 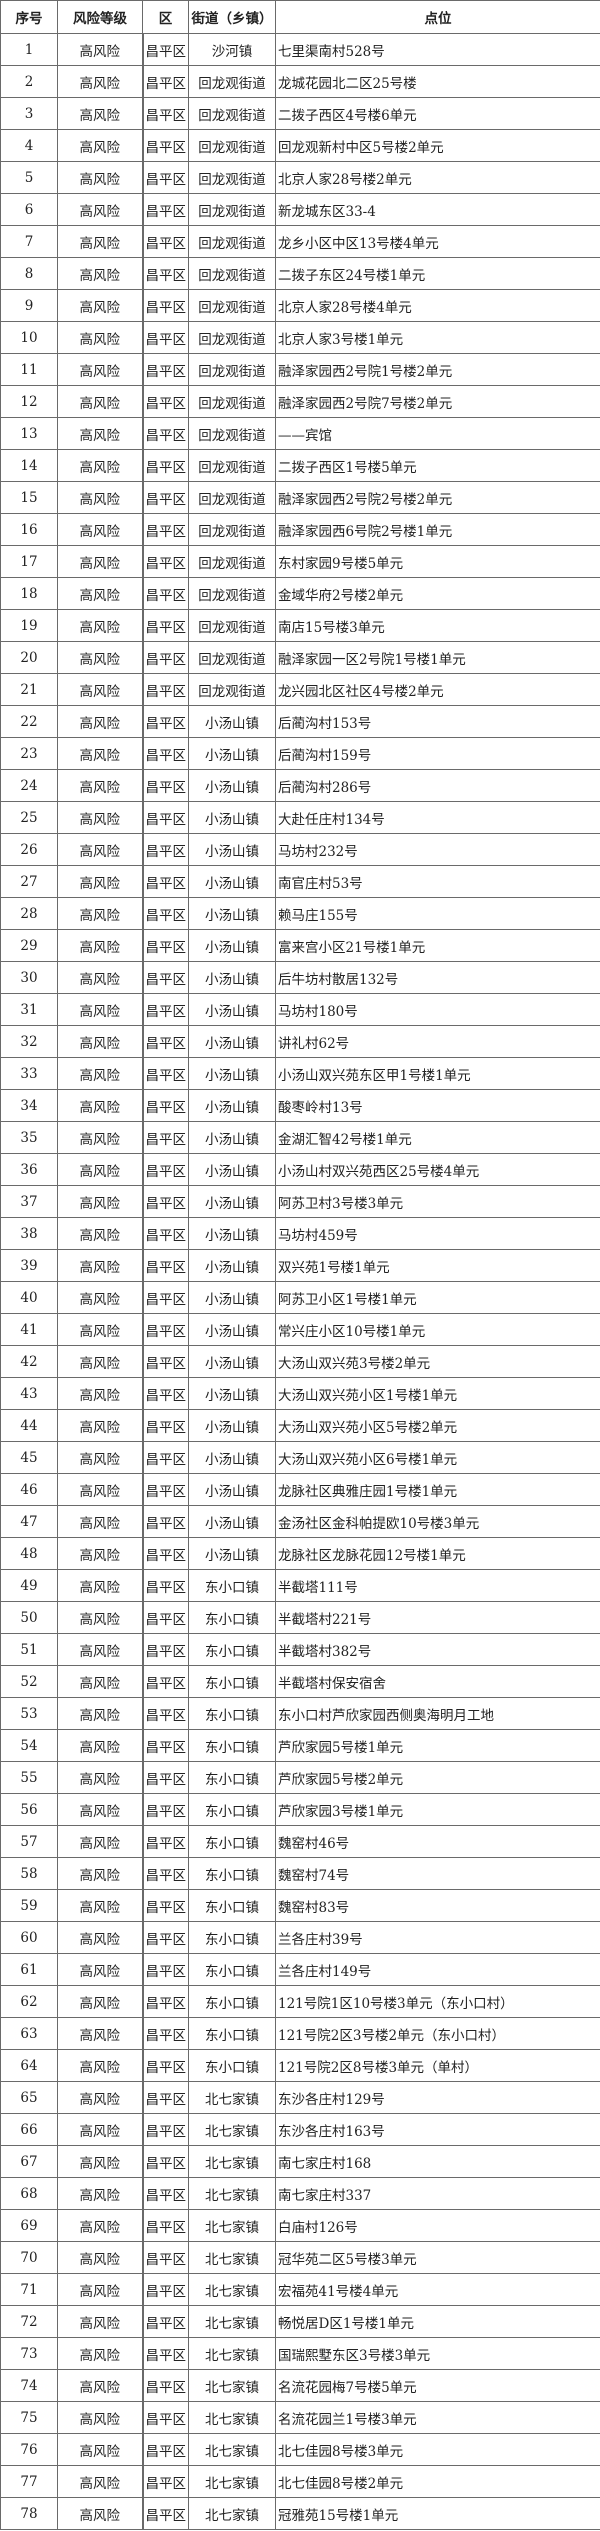 I want to click on serial-number-cell: 55, so click(x=29, y=1777).